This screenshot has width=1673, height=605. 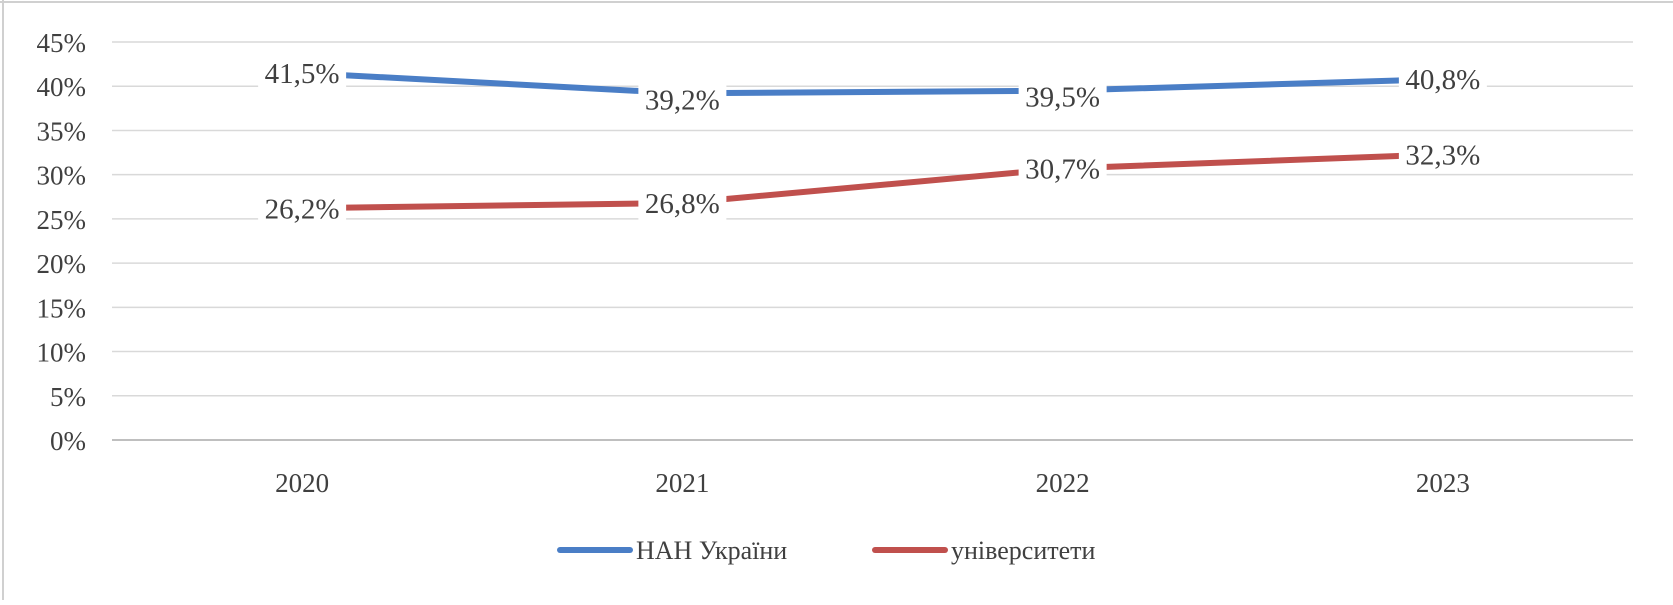 I want to click on data-label: 40,8%, so click(x=1442, y=80).